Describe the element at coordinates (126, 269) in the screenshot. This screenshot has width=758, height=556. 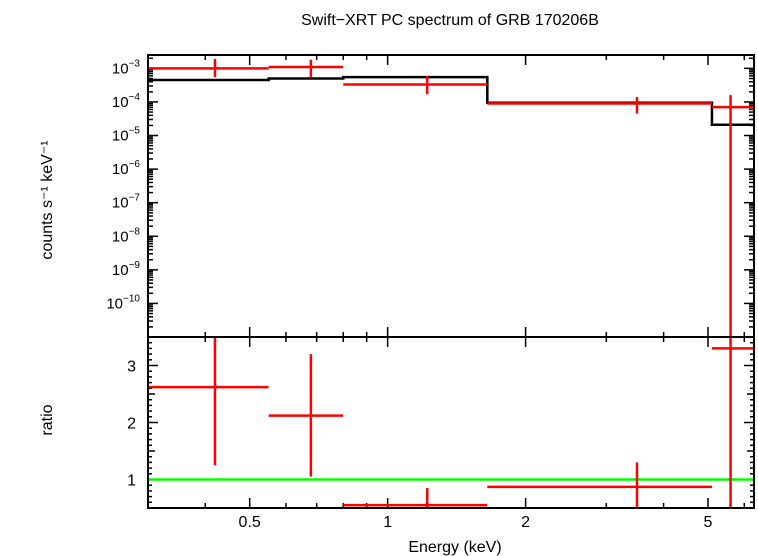
I see `spectrum-ytick-label: 10⁻⁹` at that location.